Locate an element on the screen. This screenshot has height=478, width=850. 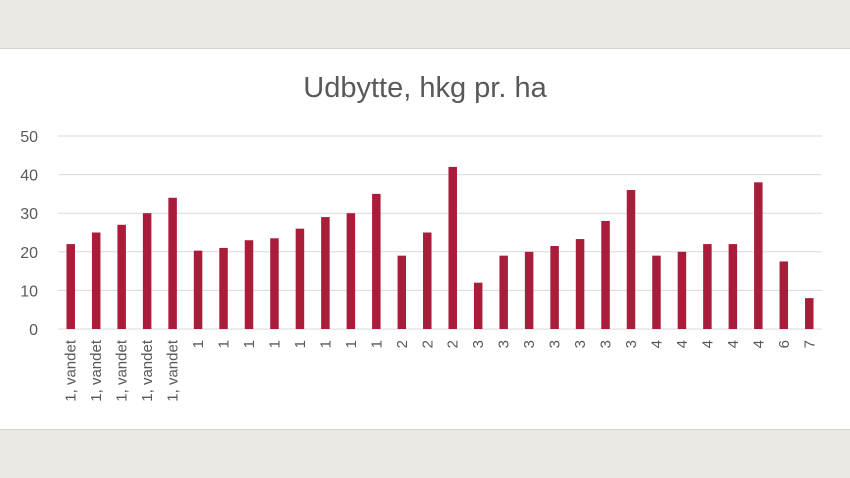
y-tick-label: 50 is located at coordinates (29, 137).